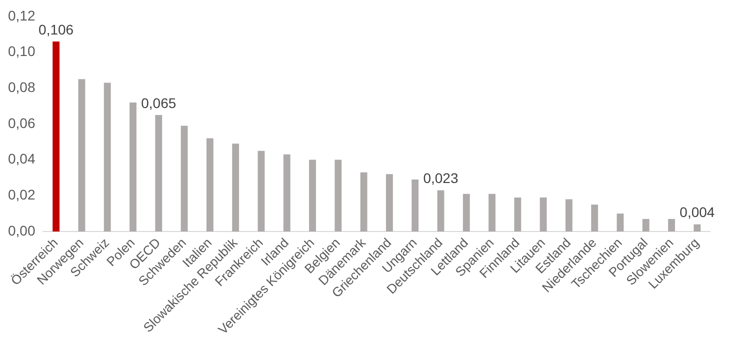 The width and height of the screenshot is (750, 342). What do you see at coordinates (697, 212) in the screenshot?
I see `data-label: 0,004` at bounding box center [697, 212].